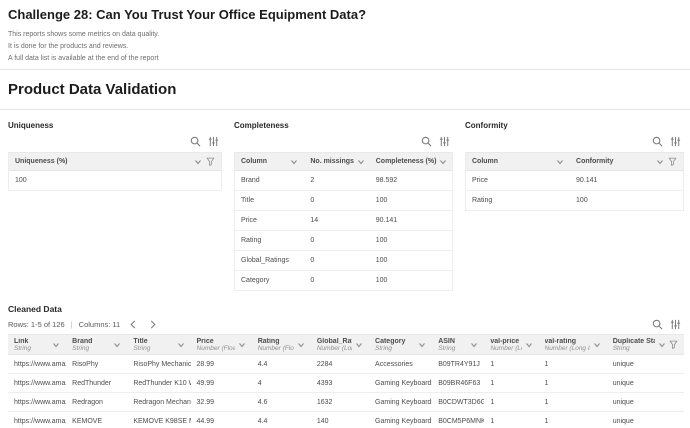  I want to click on cleaned-col-header-category: Category String, so click(401, 344).